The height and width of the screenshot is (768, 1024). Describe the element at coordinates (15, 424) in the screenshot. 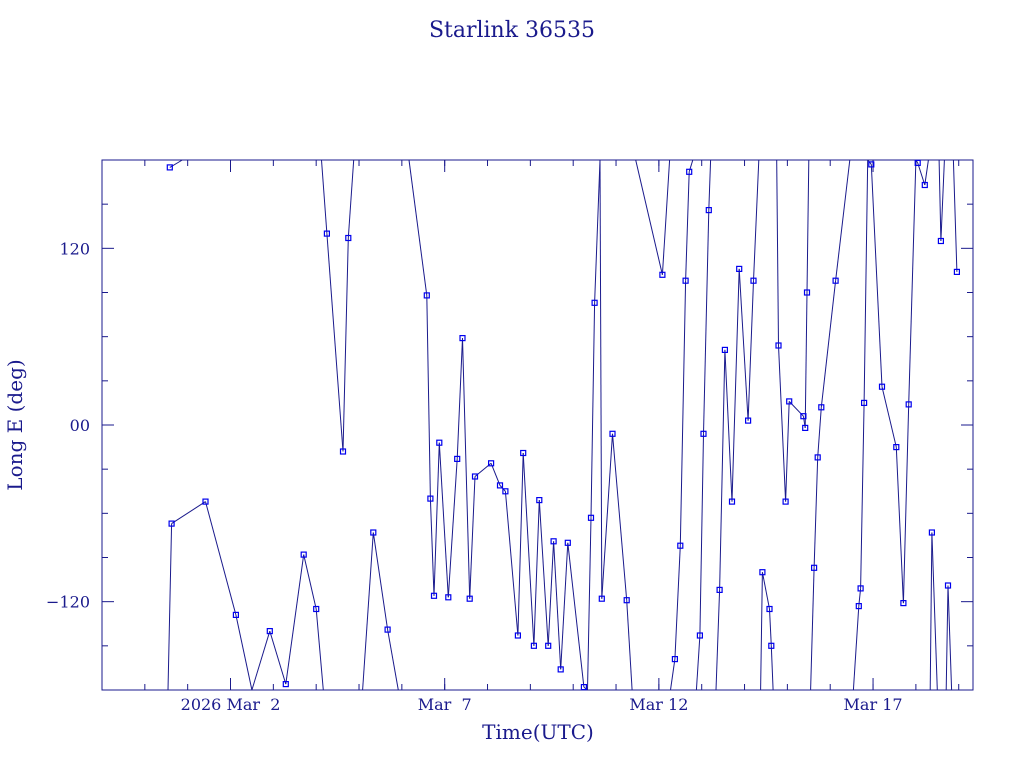

I see `y-axis-label: Long E (deg)` at that location.